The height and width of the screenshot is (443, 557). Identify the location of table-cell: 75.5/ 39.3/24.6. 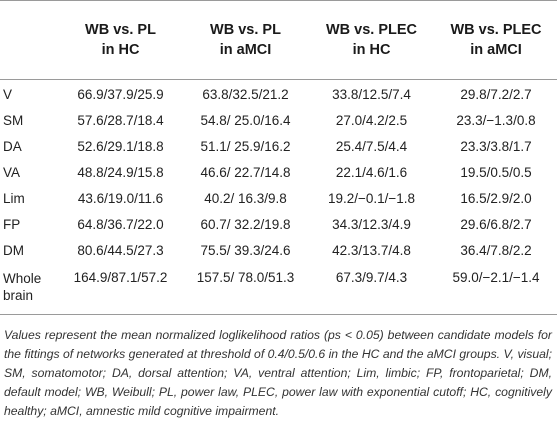
(245, 250).